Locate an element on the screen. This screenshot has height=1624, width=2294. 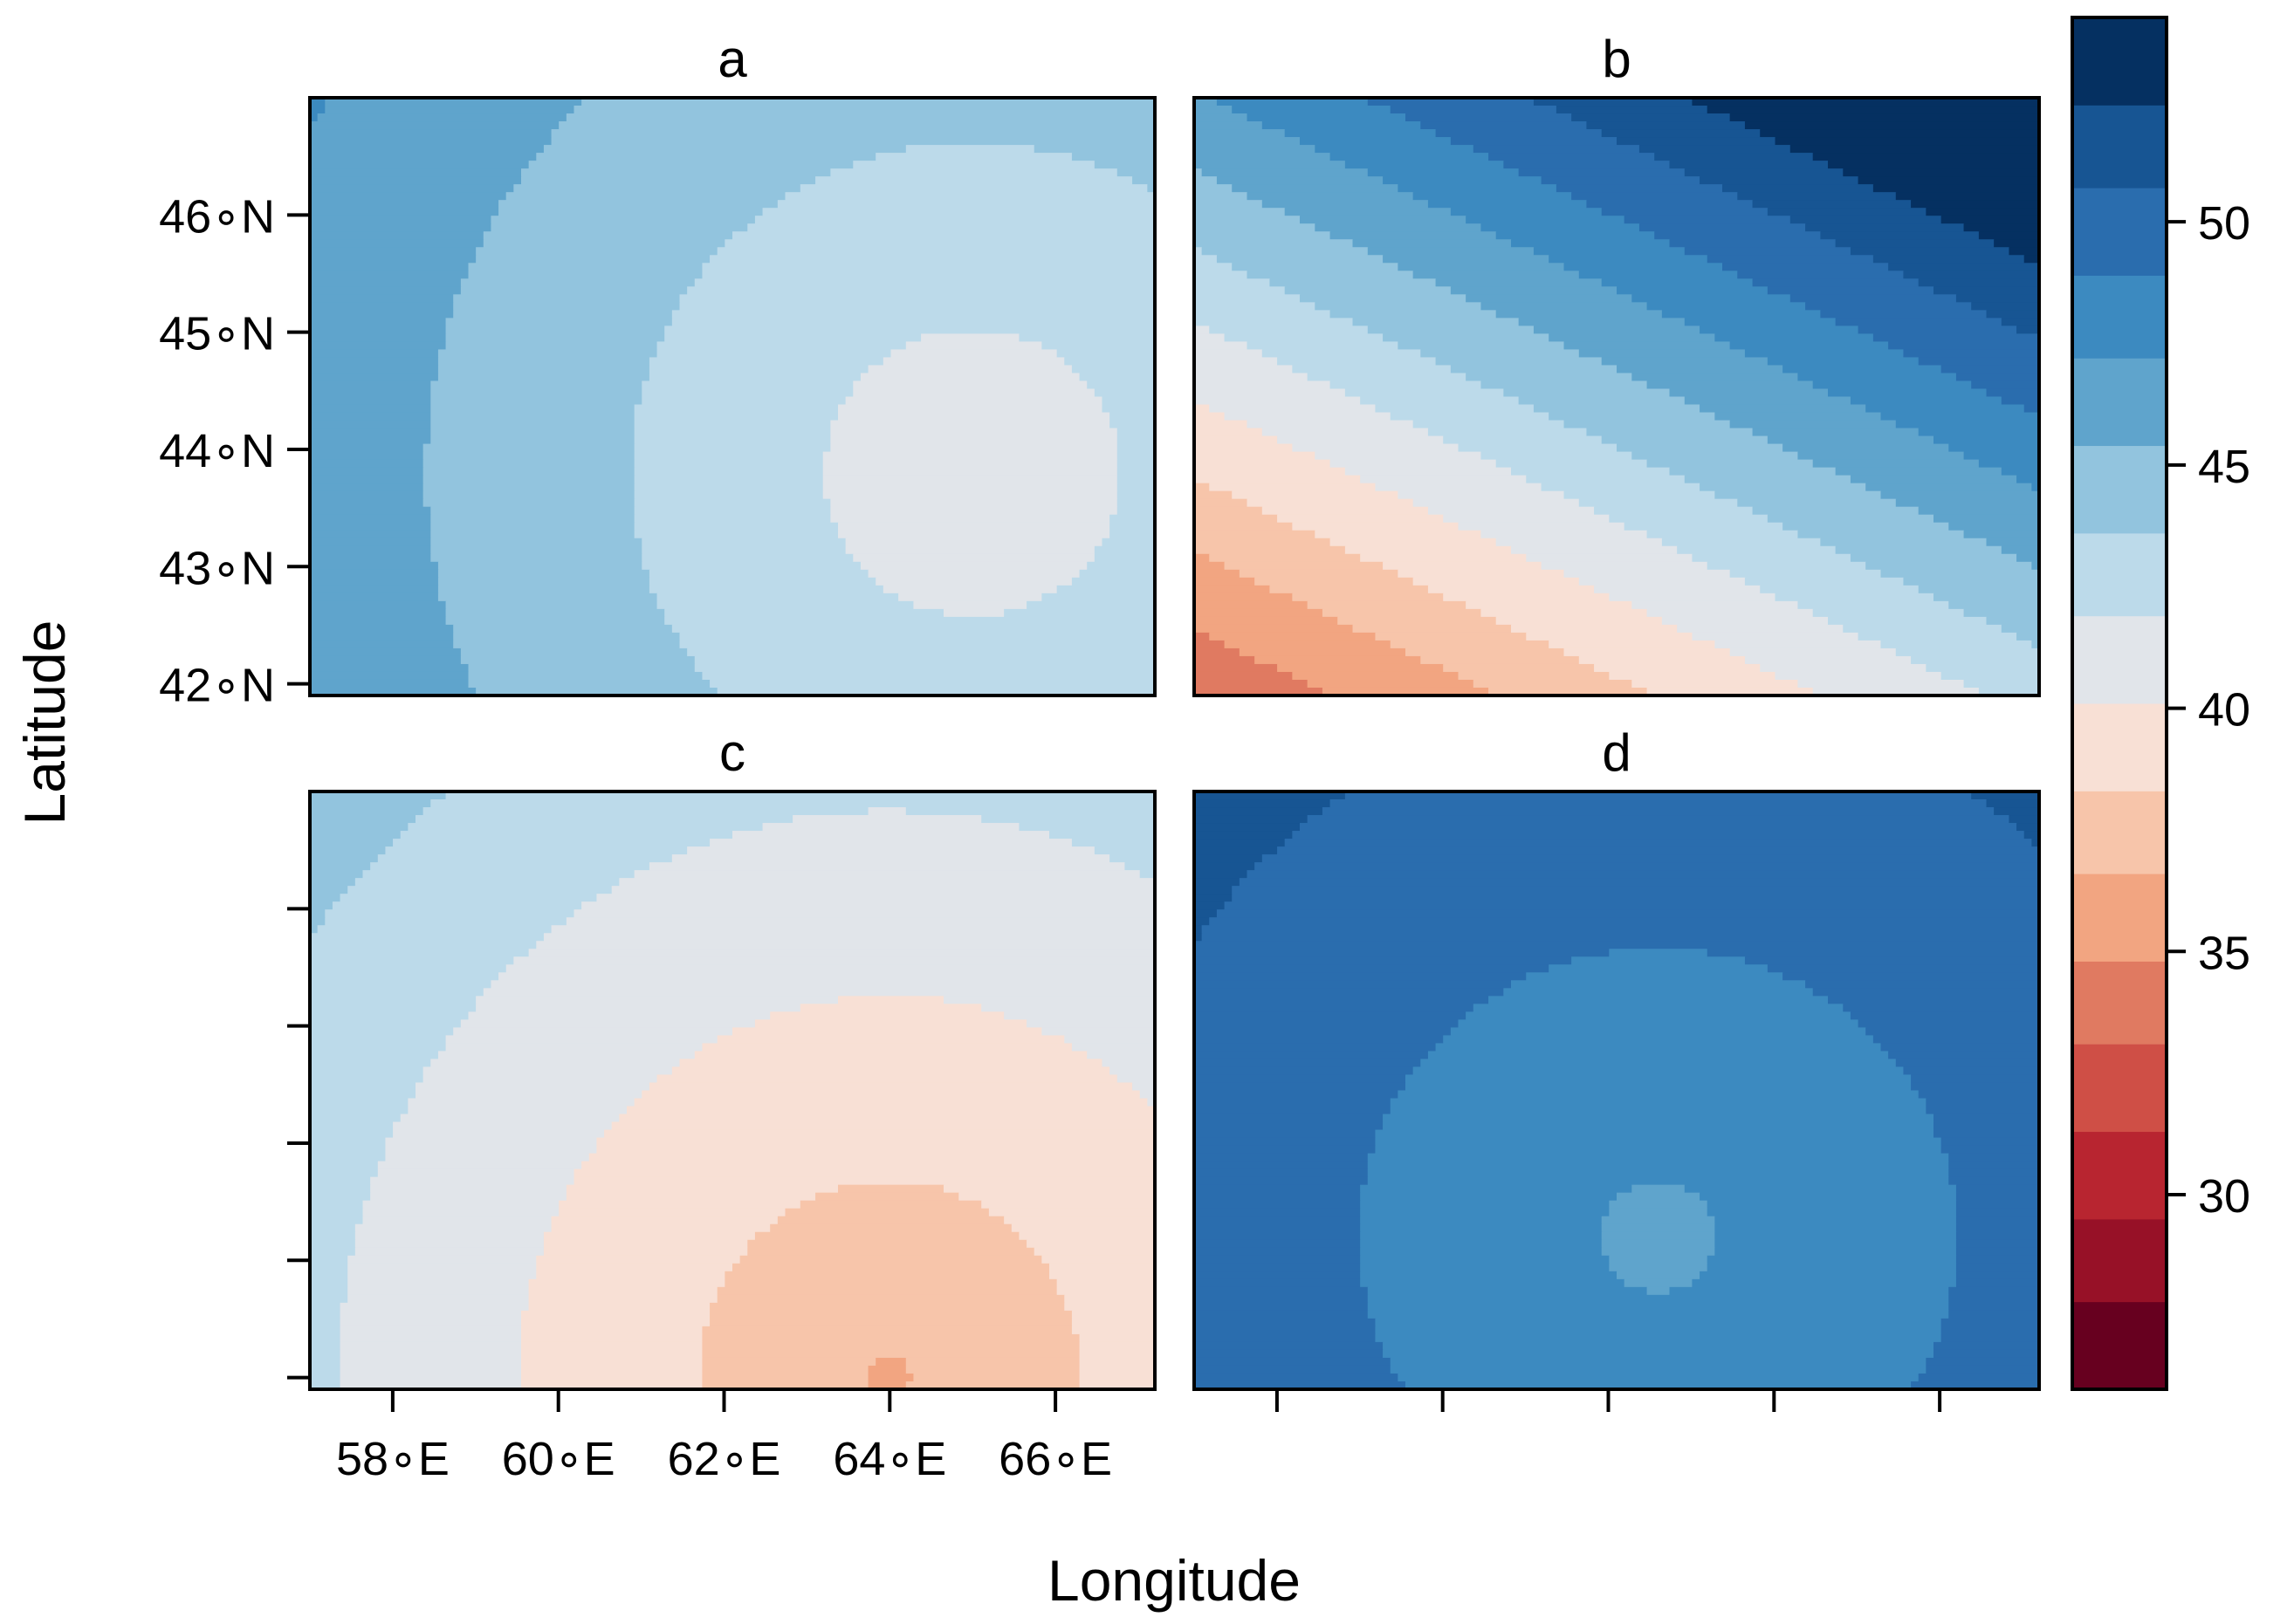
colorbar-bin is located at coordinates (2119, 61).